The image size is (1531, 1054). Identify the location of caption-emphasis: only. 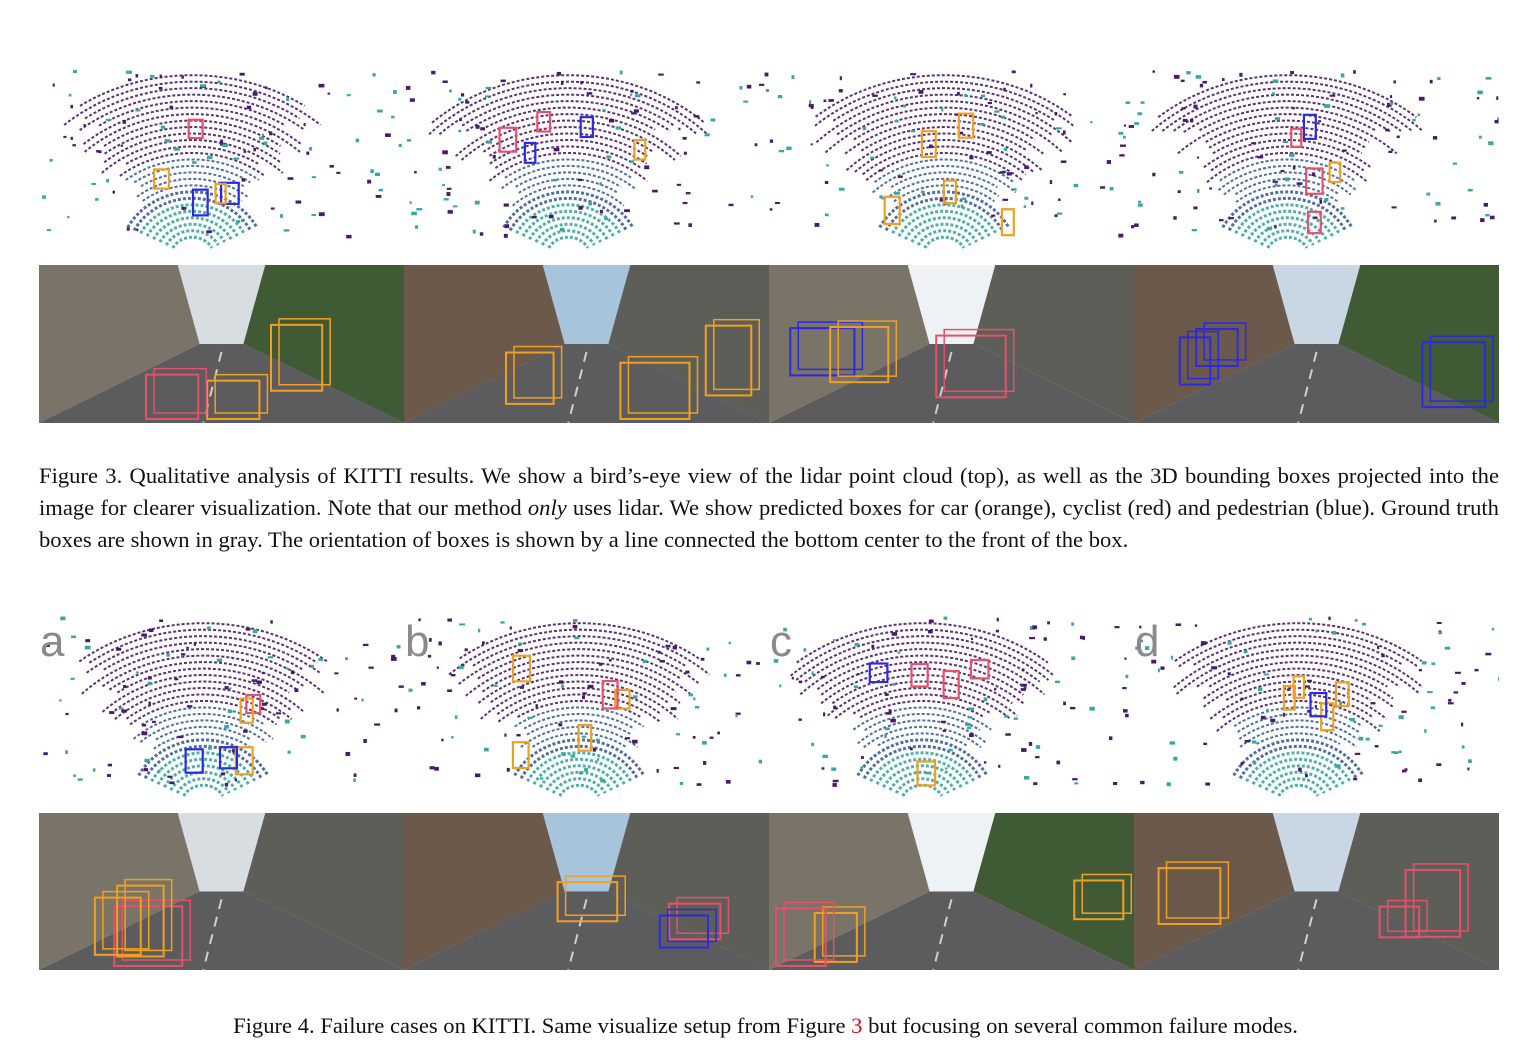
(547, 507).